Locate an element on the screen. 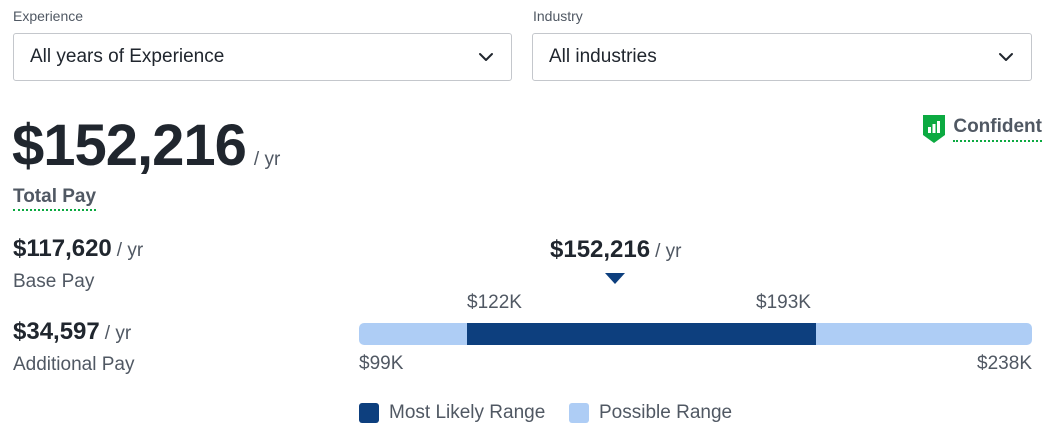 The height and width of the screenshot is (432, 1053). legend-most-likely: Most Likely Range is located at coordinates (452, 413).